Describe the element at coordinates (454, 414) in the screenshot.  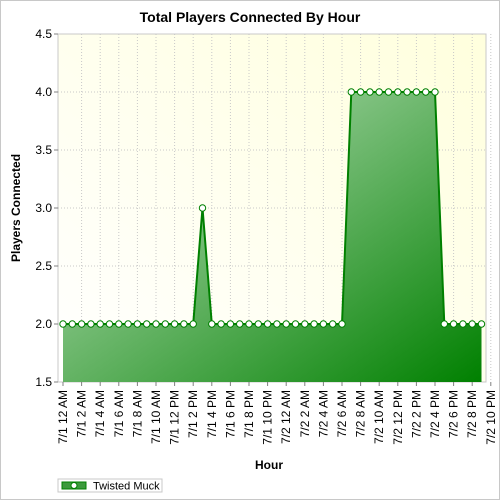
I see `x-tick-label: 7/2 6 PM` at that location.